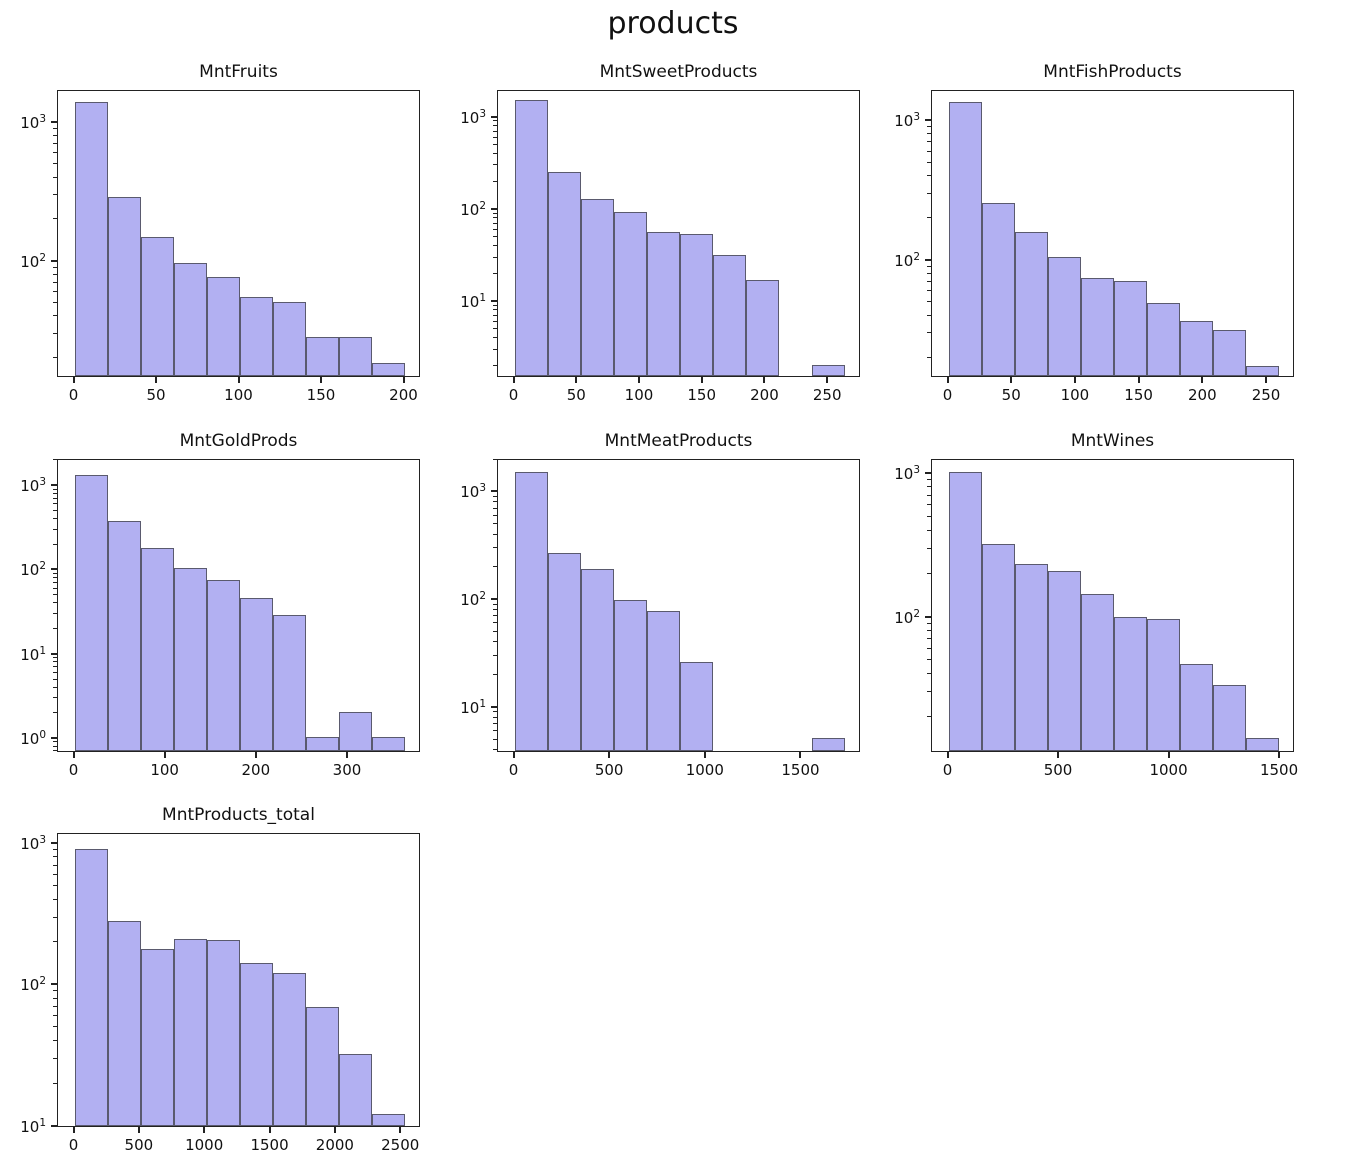 The height and width of the screenshot is (1160, 1346). What do you see at coordinates (403, 395) in the screenshot?
I see `x-tick-label: 200` at bounding box center [403, 395].